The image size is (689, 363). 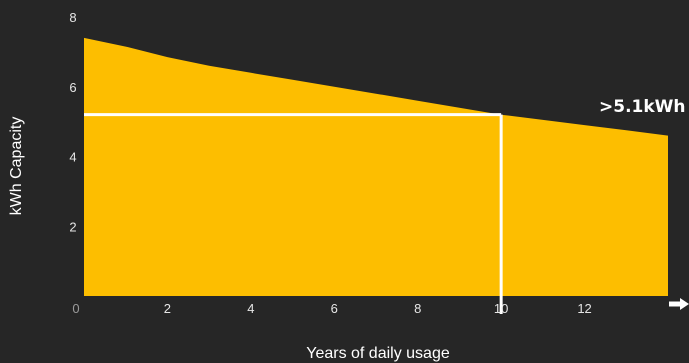 What do you see at coordinates (501, 308) in the screenshot?
I see `x-tick-label: 10` at bounding box center [501, 308].